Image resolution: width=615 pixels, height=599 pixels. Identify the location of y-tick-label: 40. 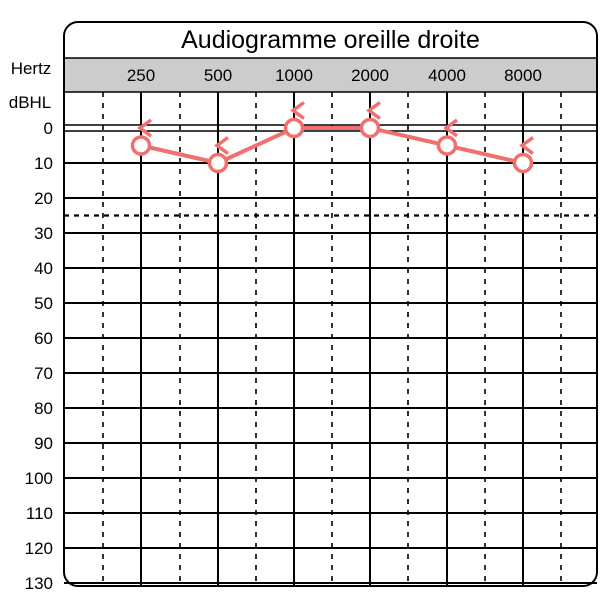
(43, 268).